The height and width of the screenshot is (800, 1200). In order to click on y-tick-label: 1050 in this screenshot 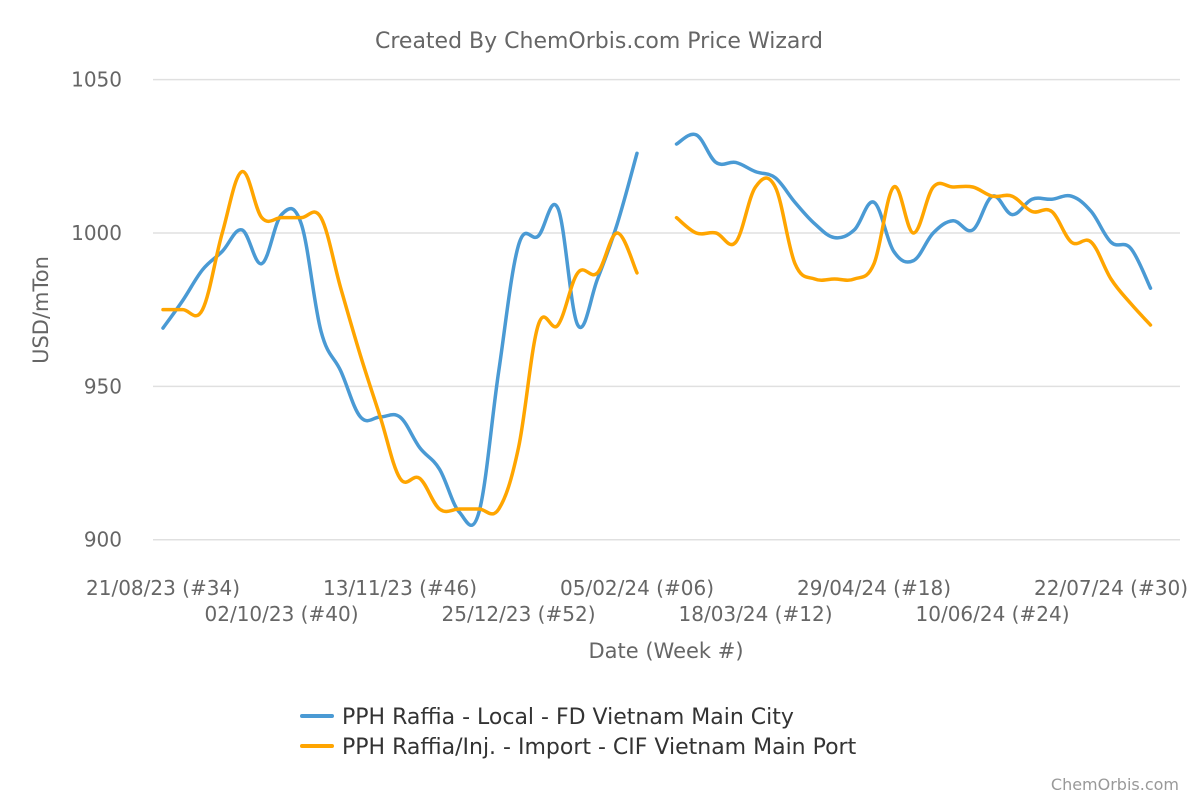, I will do `click(96, 80)`.